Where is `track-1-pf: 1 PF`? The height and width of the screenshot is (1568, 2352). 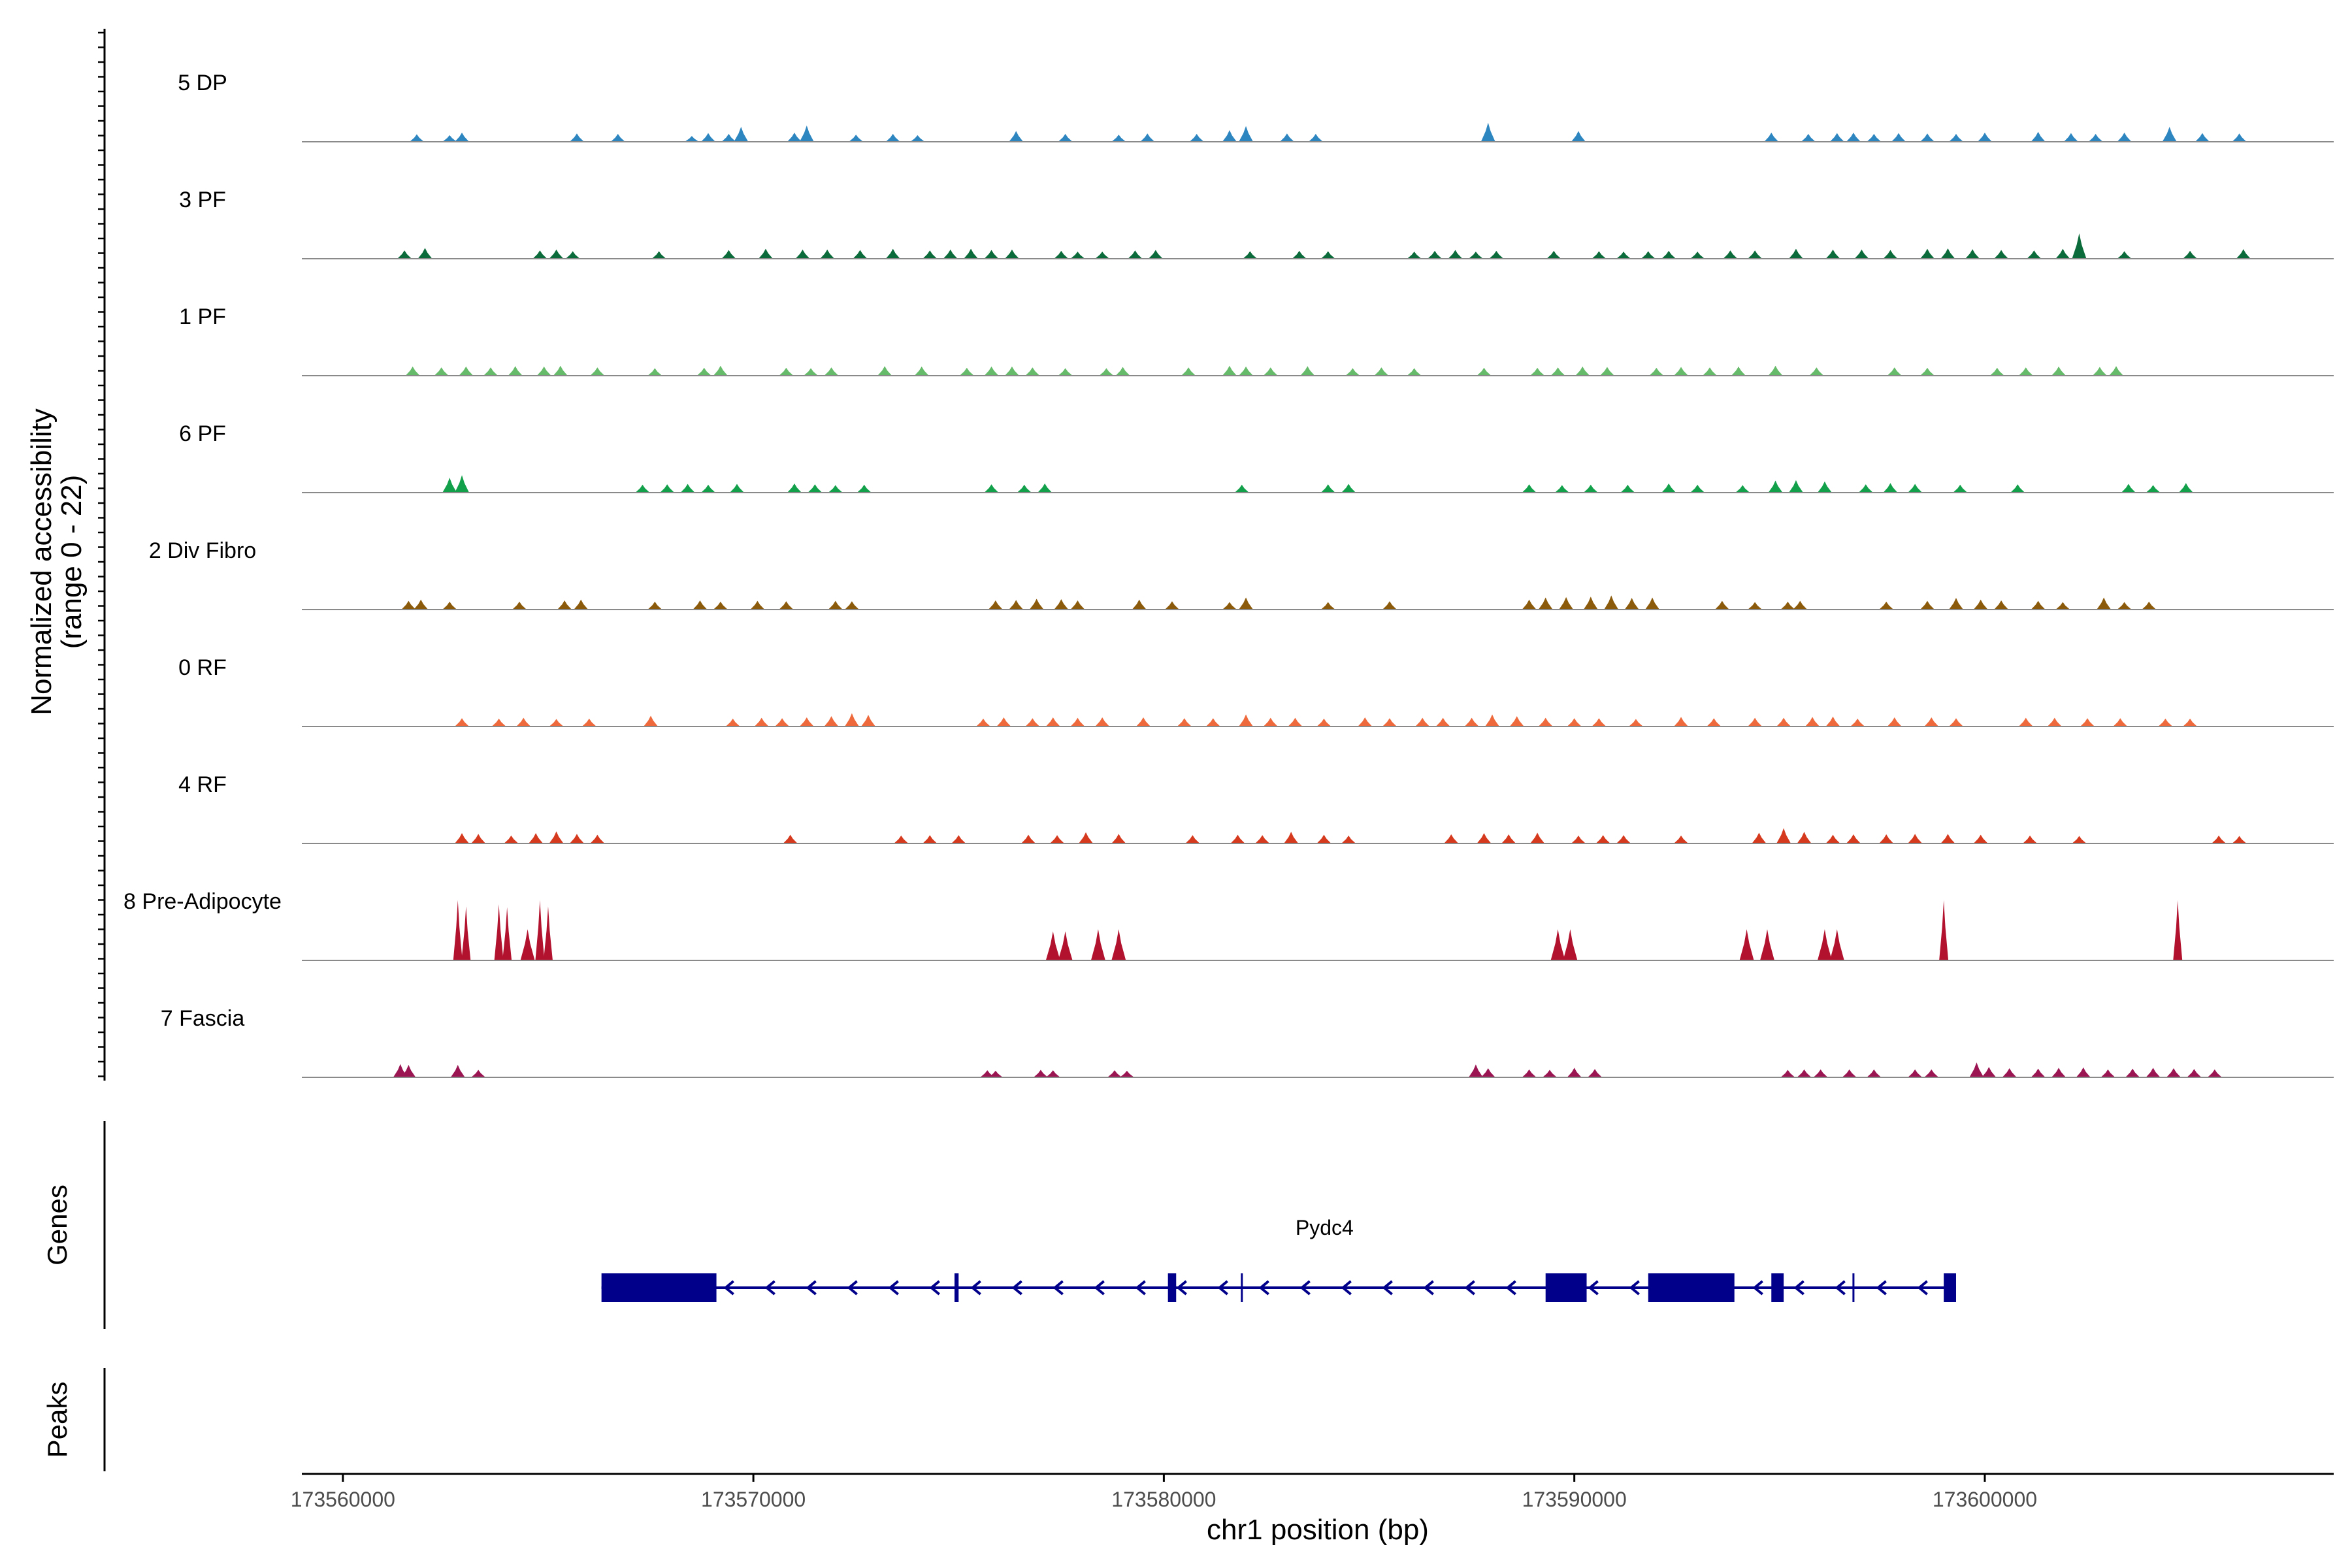
track-1-pf: 1 PF is located at coordinates (1256, 340).